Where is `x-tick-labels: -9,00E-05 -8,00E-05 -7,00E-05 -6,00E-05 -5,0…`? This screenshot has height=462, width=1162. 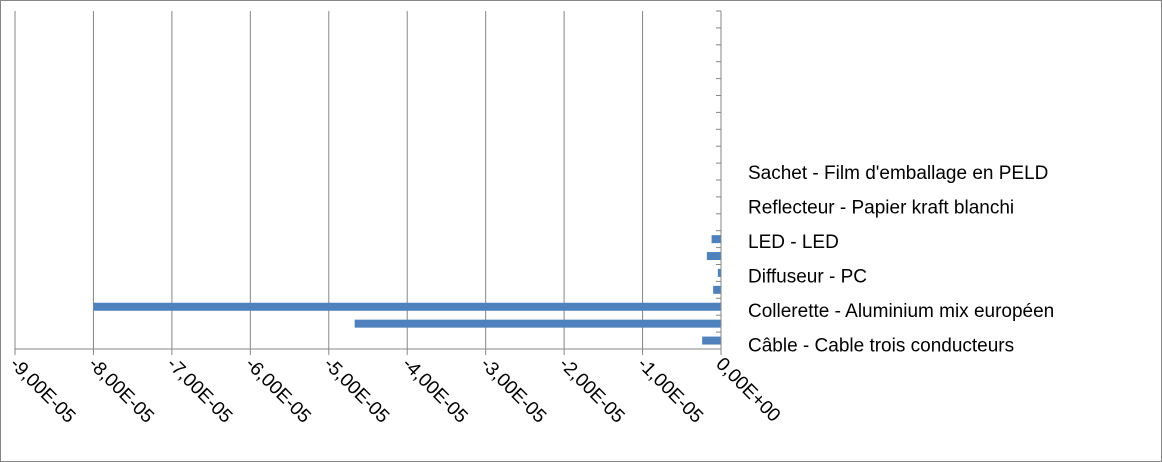 x-tick-labels: -9,00E-05 -8,00E-05 -7,00E-05 -6,00E-05 -5,0… is located at coordinates (394, 391).